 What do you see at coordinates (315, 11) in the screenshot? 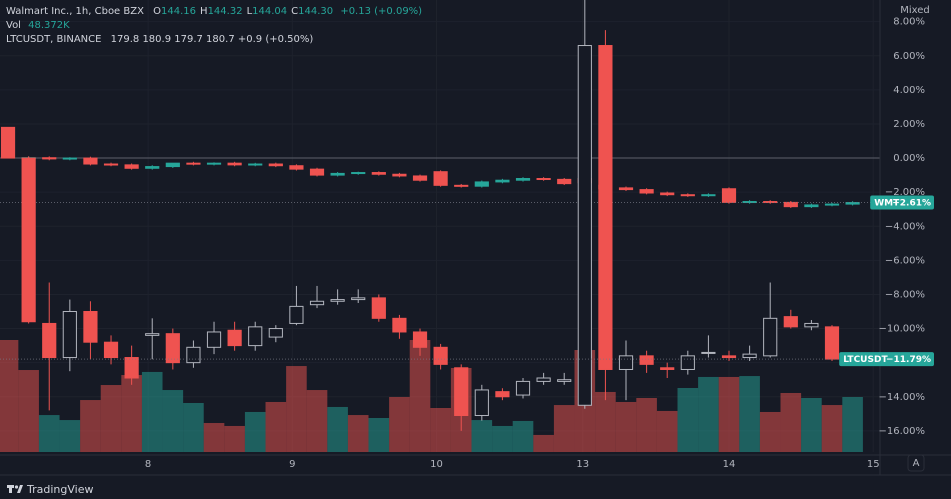
I see `ohlc-value: 144.30` at bounding box center [315, 11].